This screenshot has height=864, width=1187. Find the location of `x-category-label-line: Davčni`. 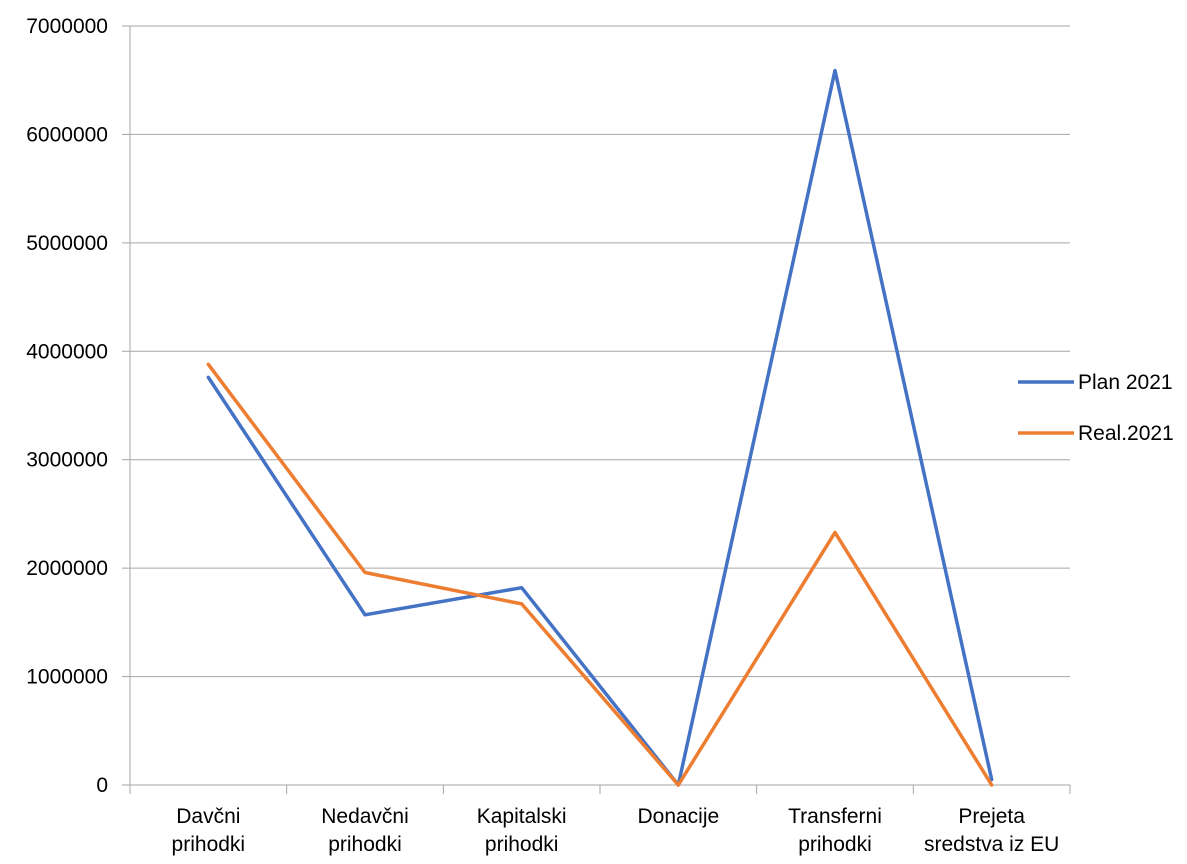

x-category-label-line: Davčni is located at coordinates (208, 816).